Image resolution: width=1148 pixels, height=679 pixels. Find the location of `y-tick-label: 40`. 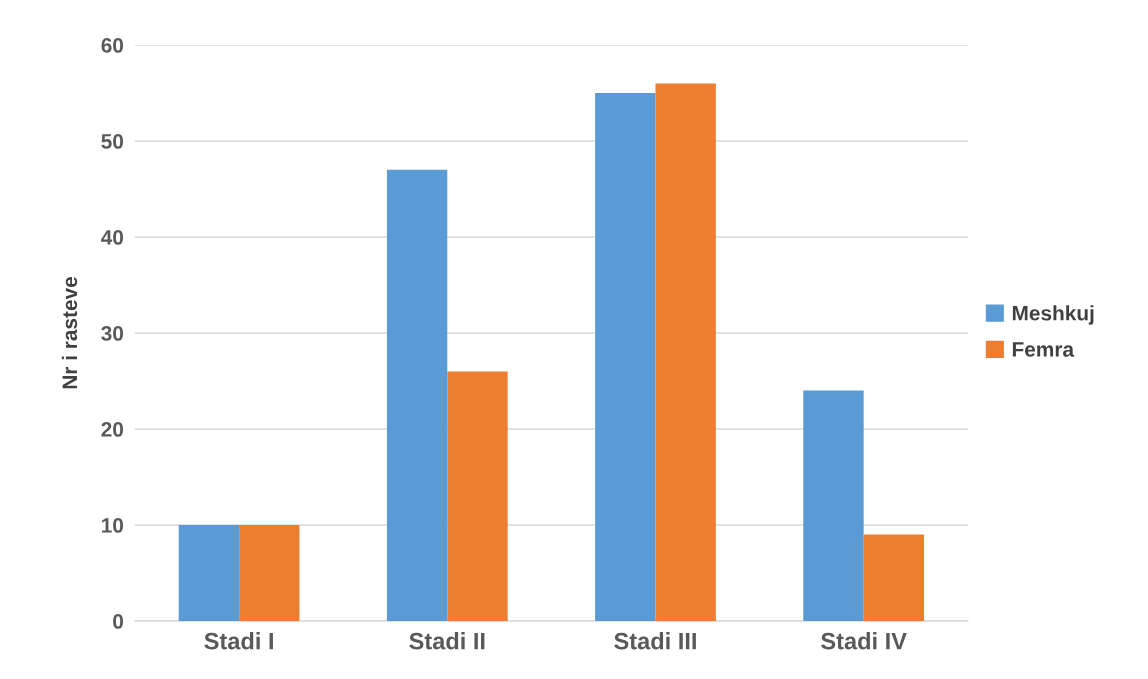

y-tick-label: 40 is located at coordinates (112, 237).